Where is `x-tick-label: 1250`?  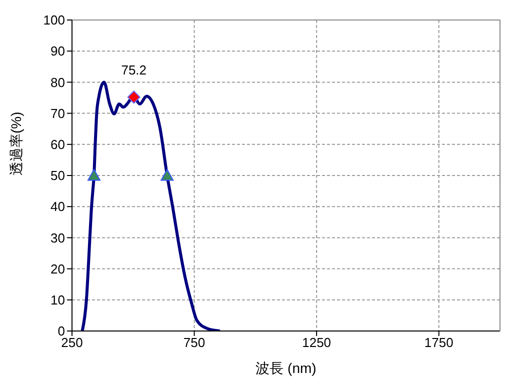
x-tick-label: 1250 is located at coordinates (317, 342).